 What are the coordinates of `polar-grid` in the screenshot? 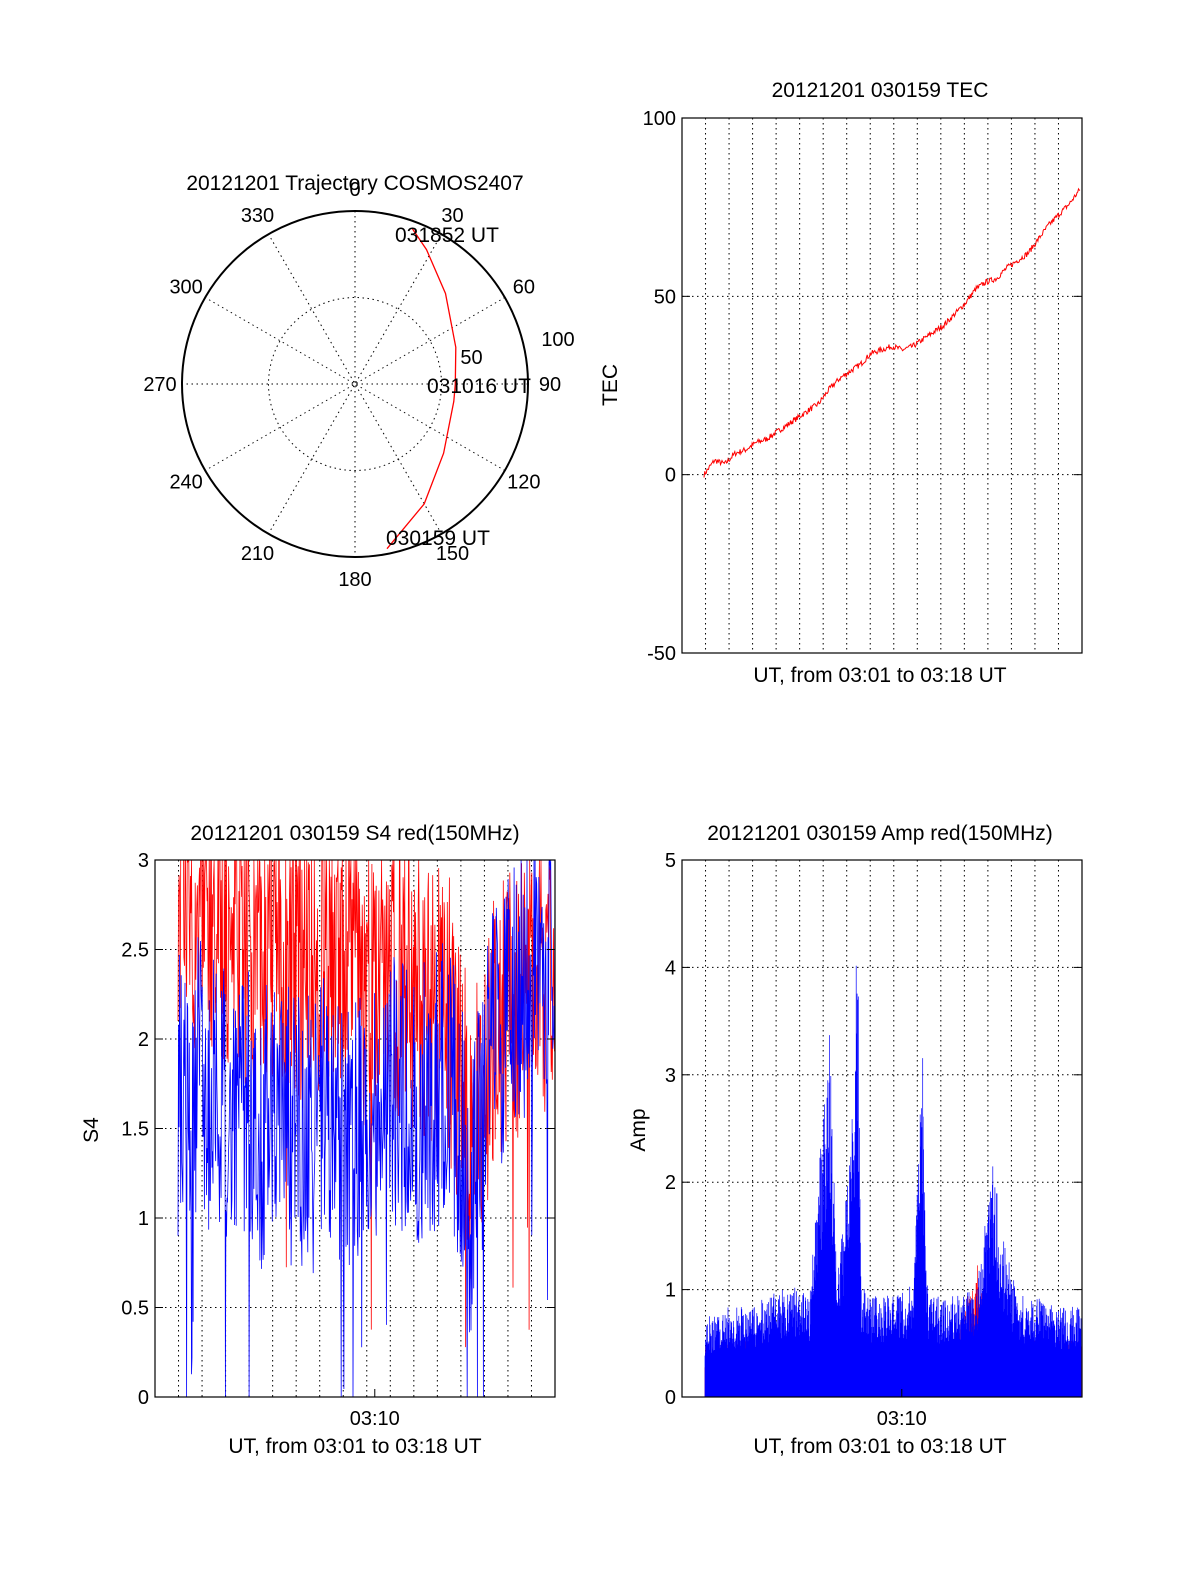 It's located at (355, 384).